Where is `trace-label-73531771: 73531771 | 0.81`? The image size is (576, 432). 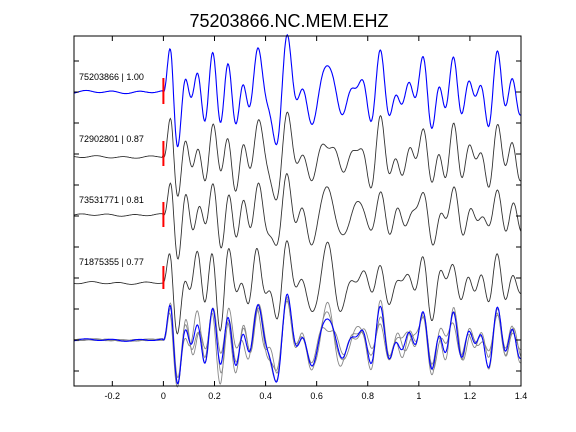 trace-label-73531771: 73531771 | 0.81 is located at coordinates (111, 200).